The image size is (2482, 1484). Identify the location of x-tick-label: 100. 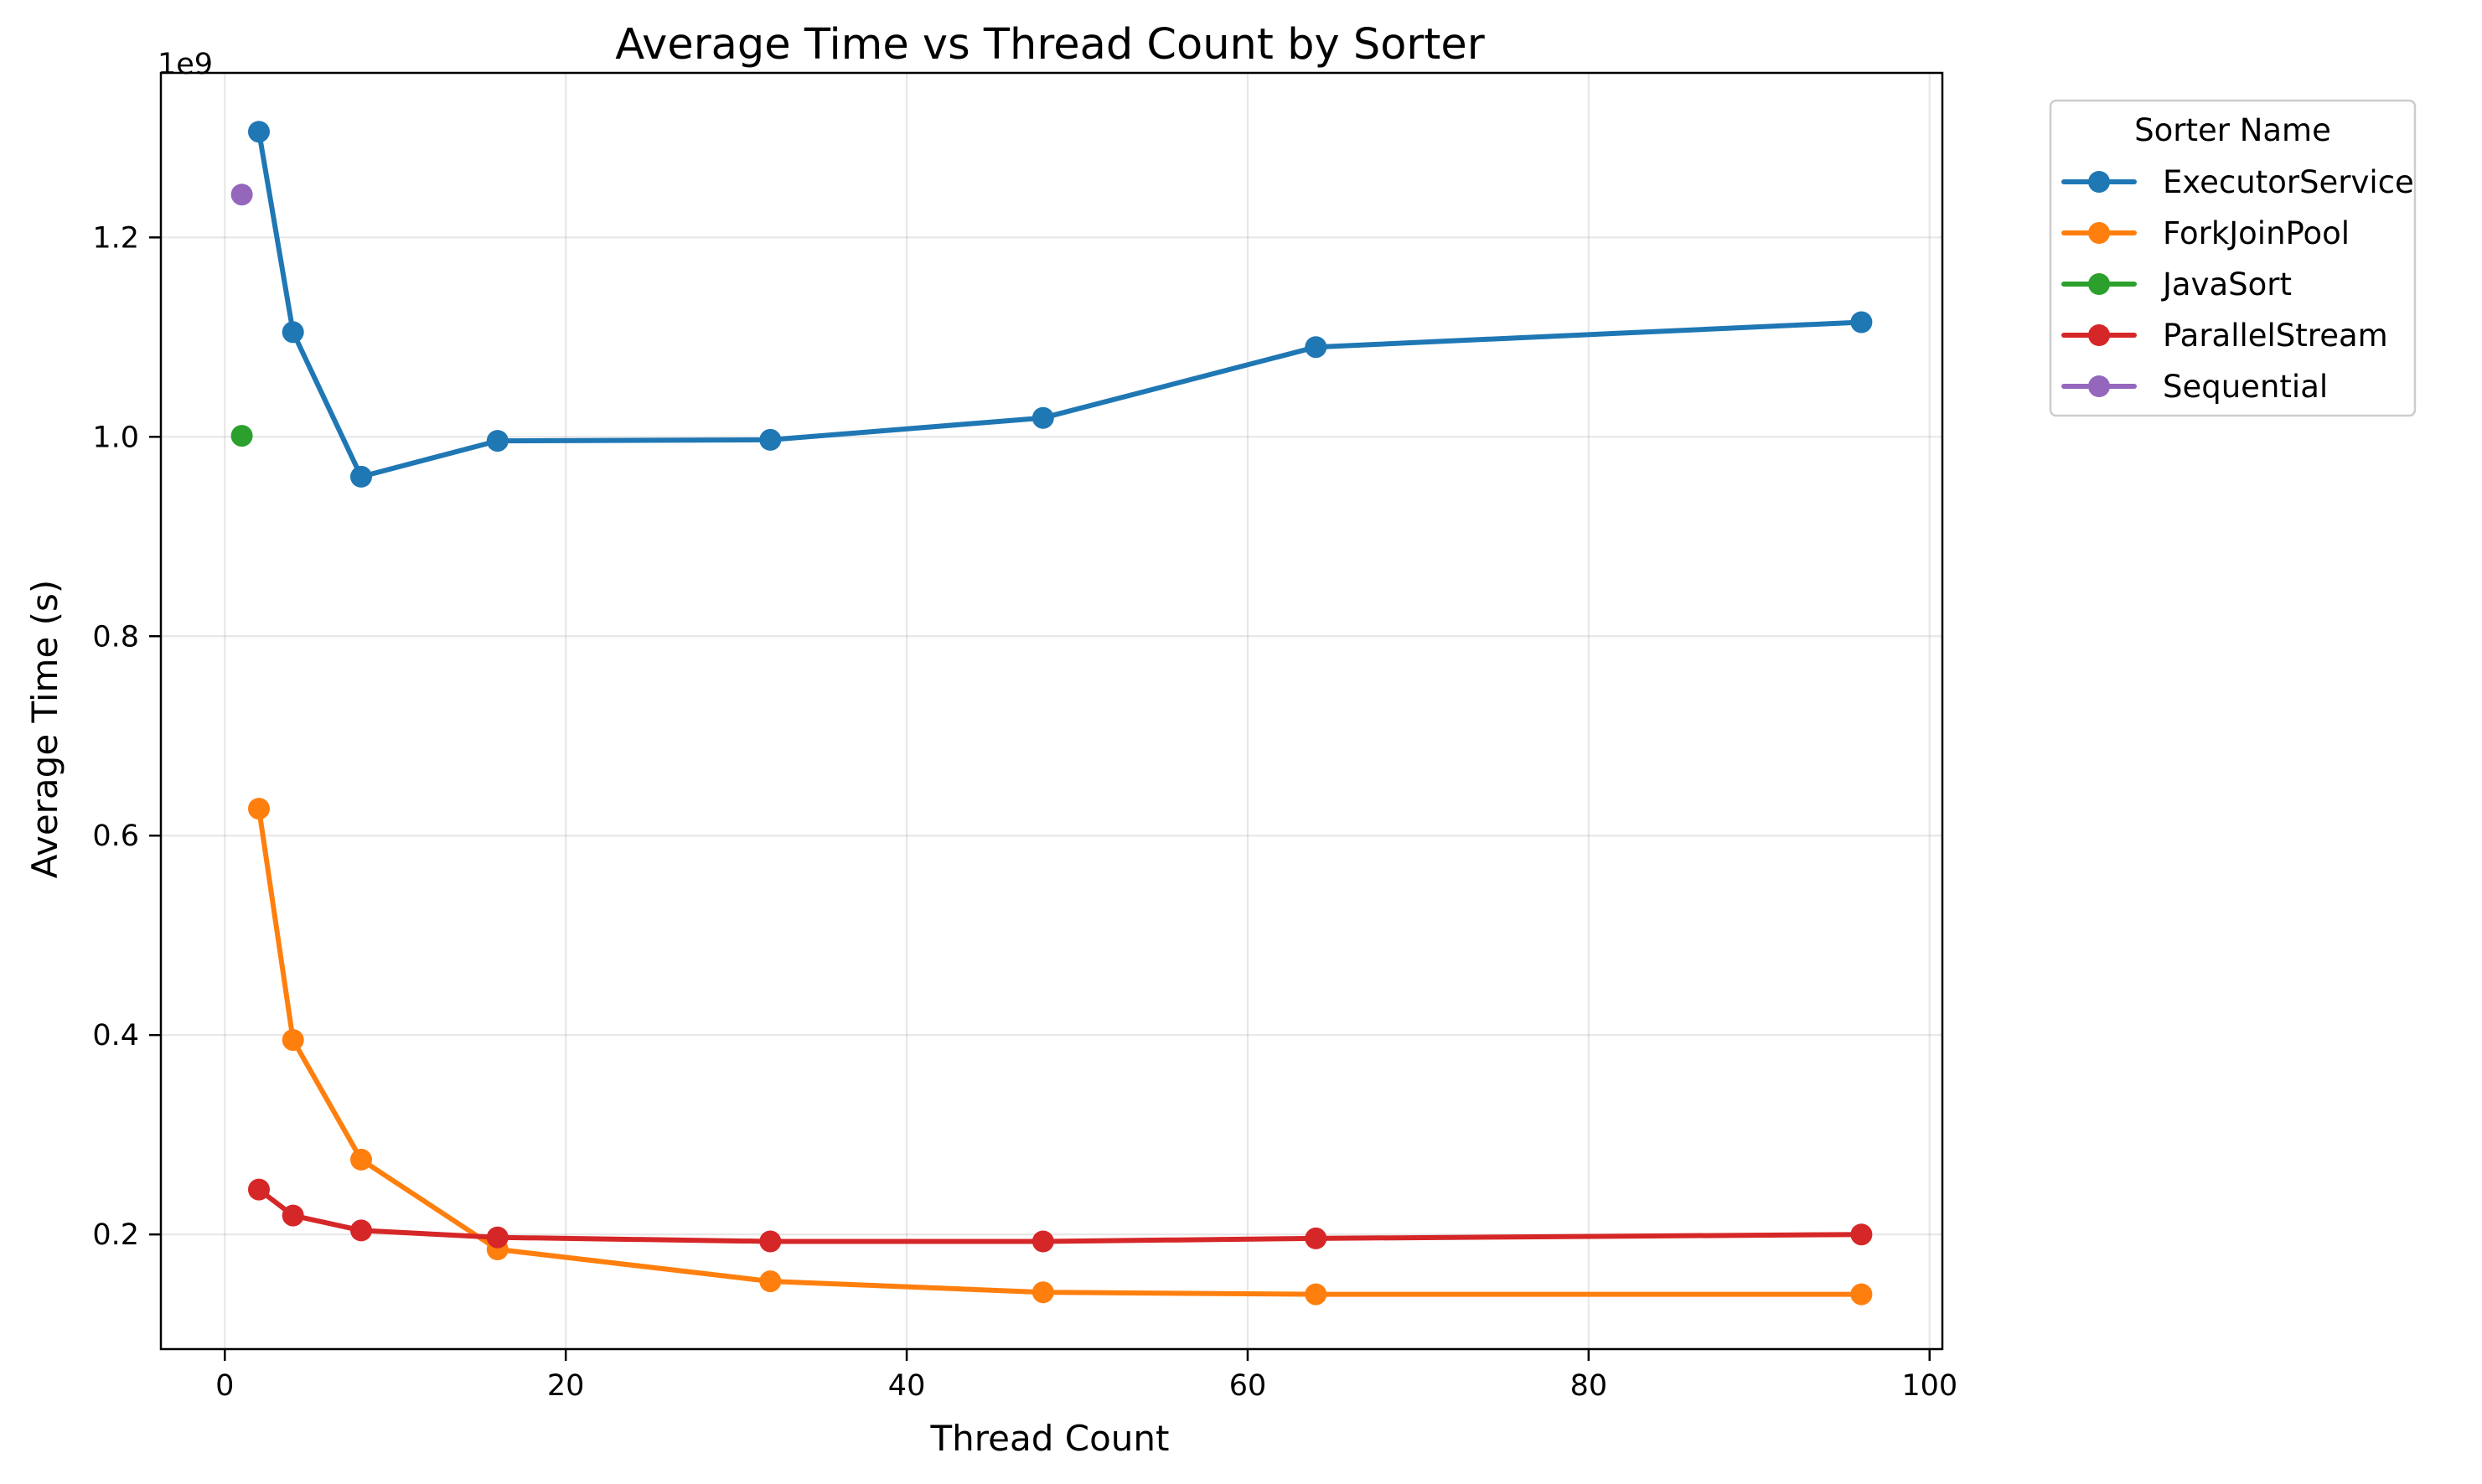
(1929, 1386).